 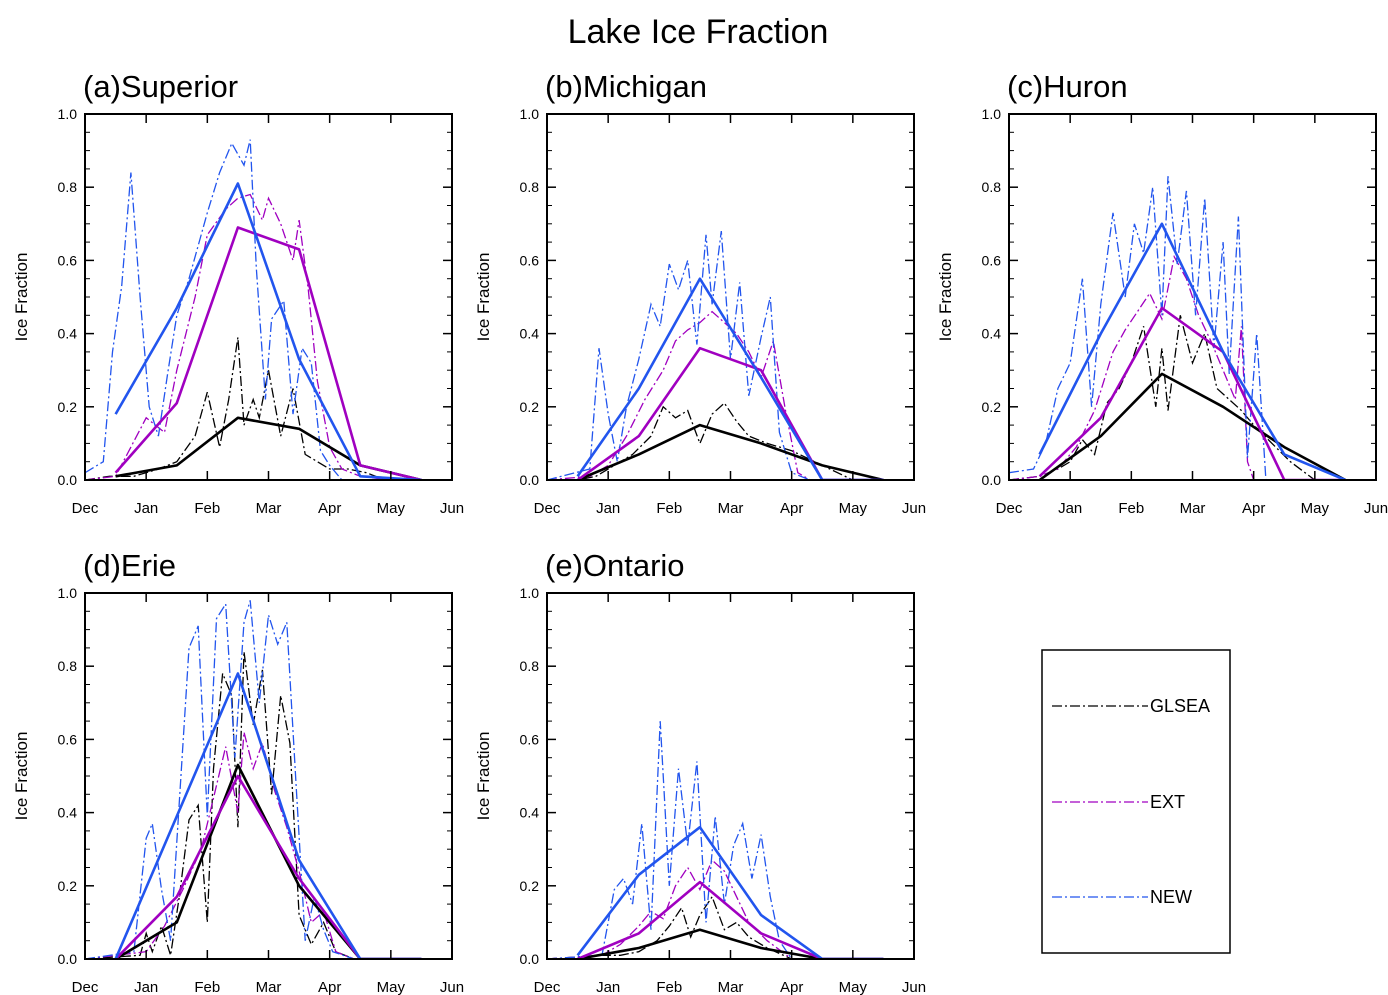 What do you see at coordinates (129, 565) in the screenshot?
I see `panel-title: (d)Erie` at bounding box center [129, 565].